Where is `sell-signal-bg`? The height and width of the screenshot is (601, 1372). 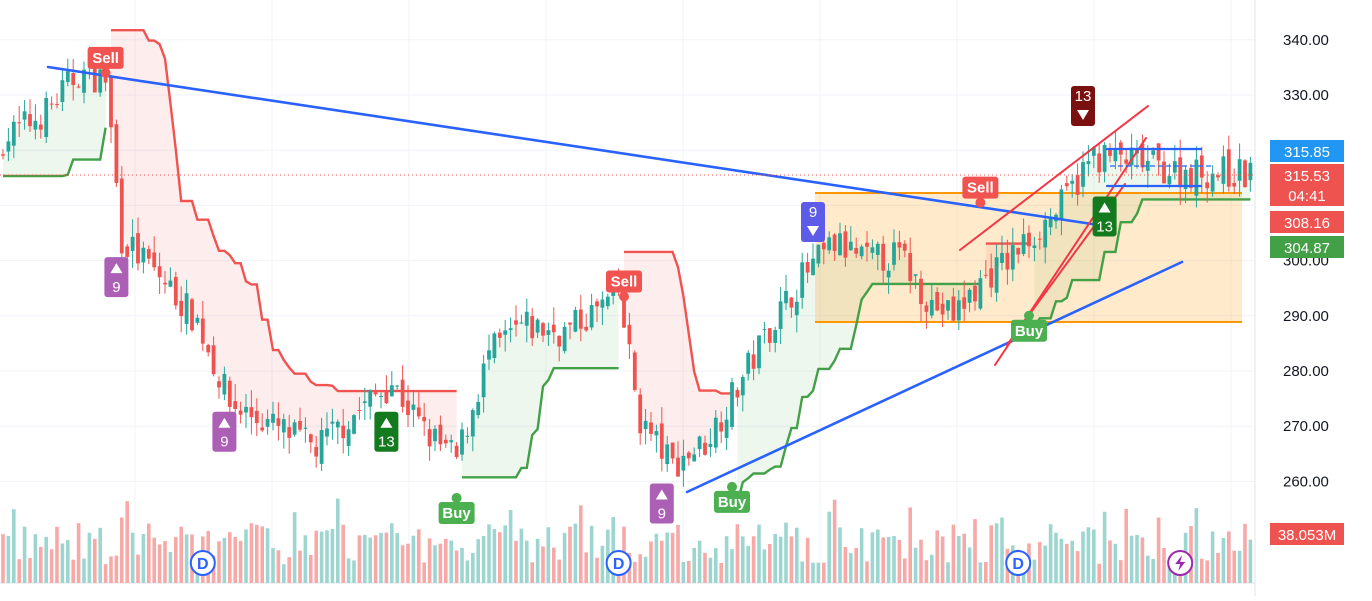
sell-signal-bg is located at coordinates (105, 57).